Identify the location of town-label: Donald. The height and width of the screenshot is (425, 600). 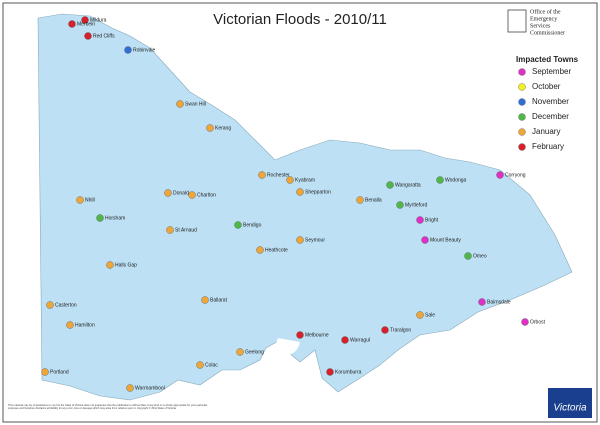
(181, 193).